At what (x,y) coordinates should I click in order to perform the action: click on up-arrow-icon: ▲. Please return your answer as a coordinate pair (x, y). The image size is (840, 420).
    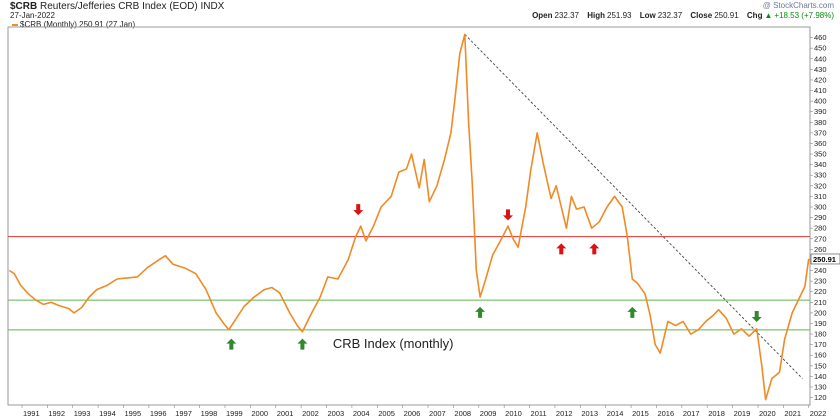
    Looking at the image, I should click on (768, 15).